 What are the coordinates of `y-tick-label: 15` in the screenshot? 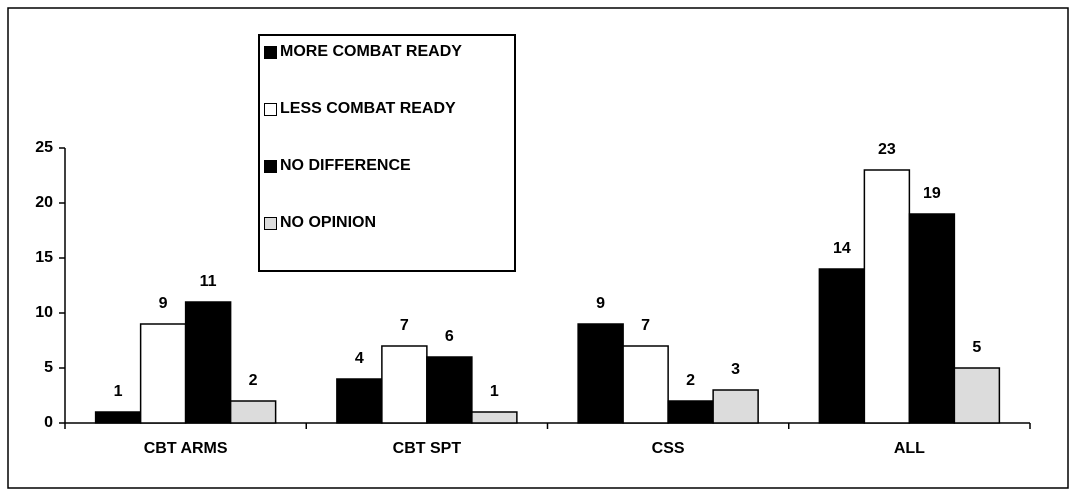 It's located at (44, 257).